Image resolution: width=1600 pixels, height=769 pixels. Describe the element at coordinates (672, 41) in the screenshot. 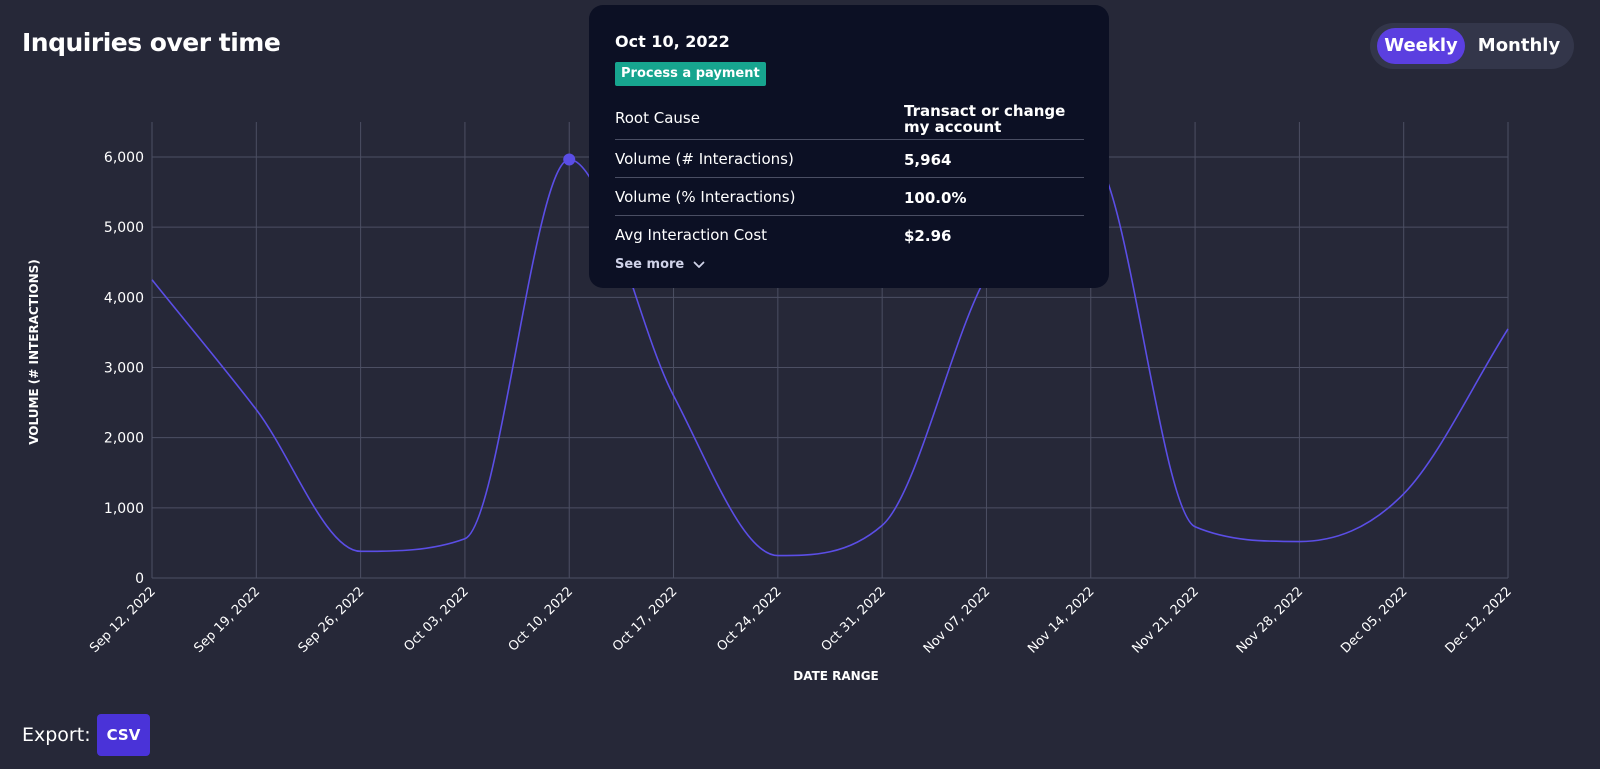

I see `tooltip-date: Oct 10, 2022` at that location.